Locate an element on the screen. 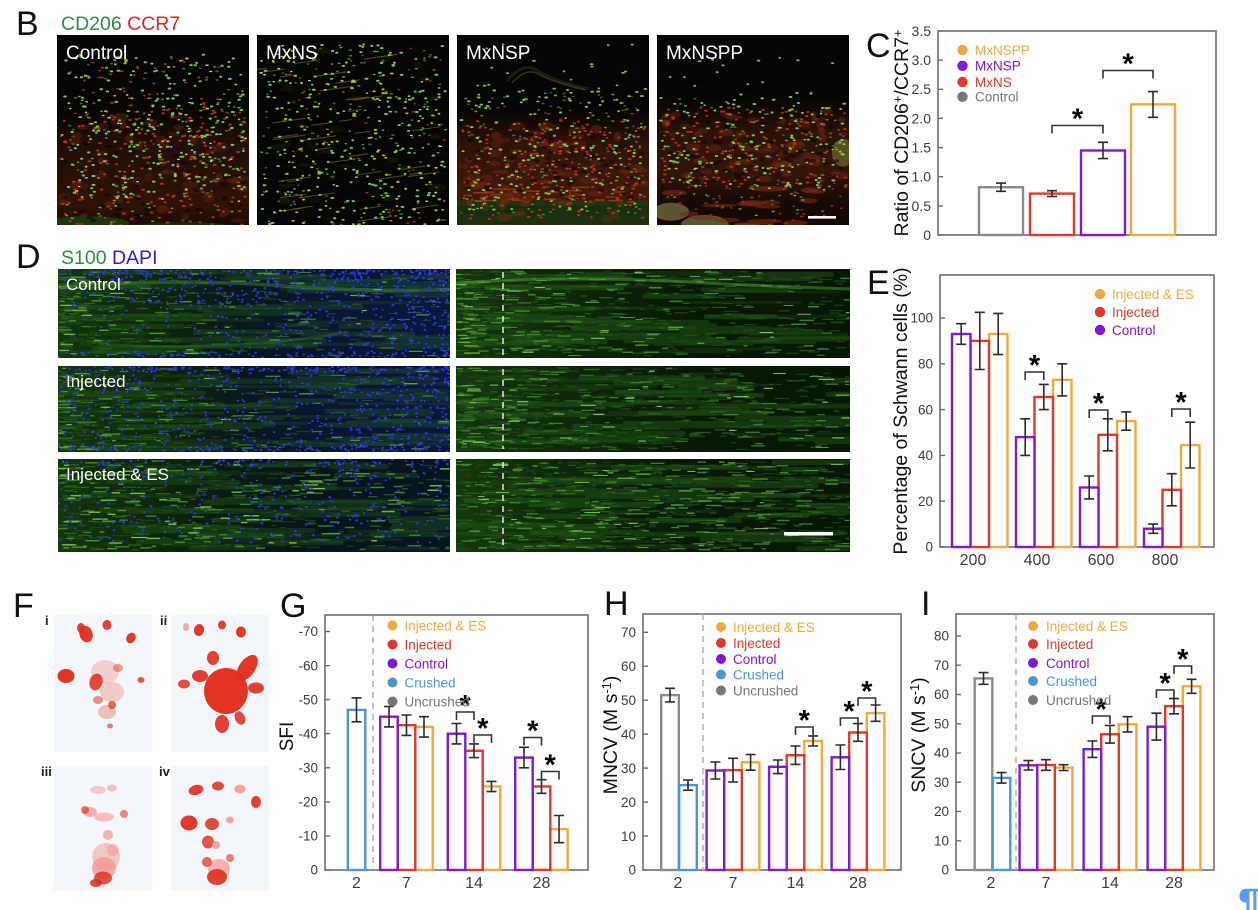  svg-text: -60 is located at coordinates (308, 665).